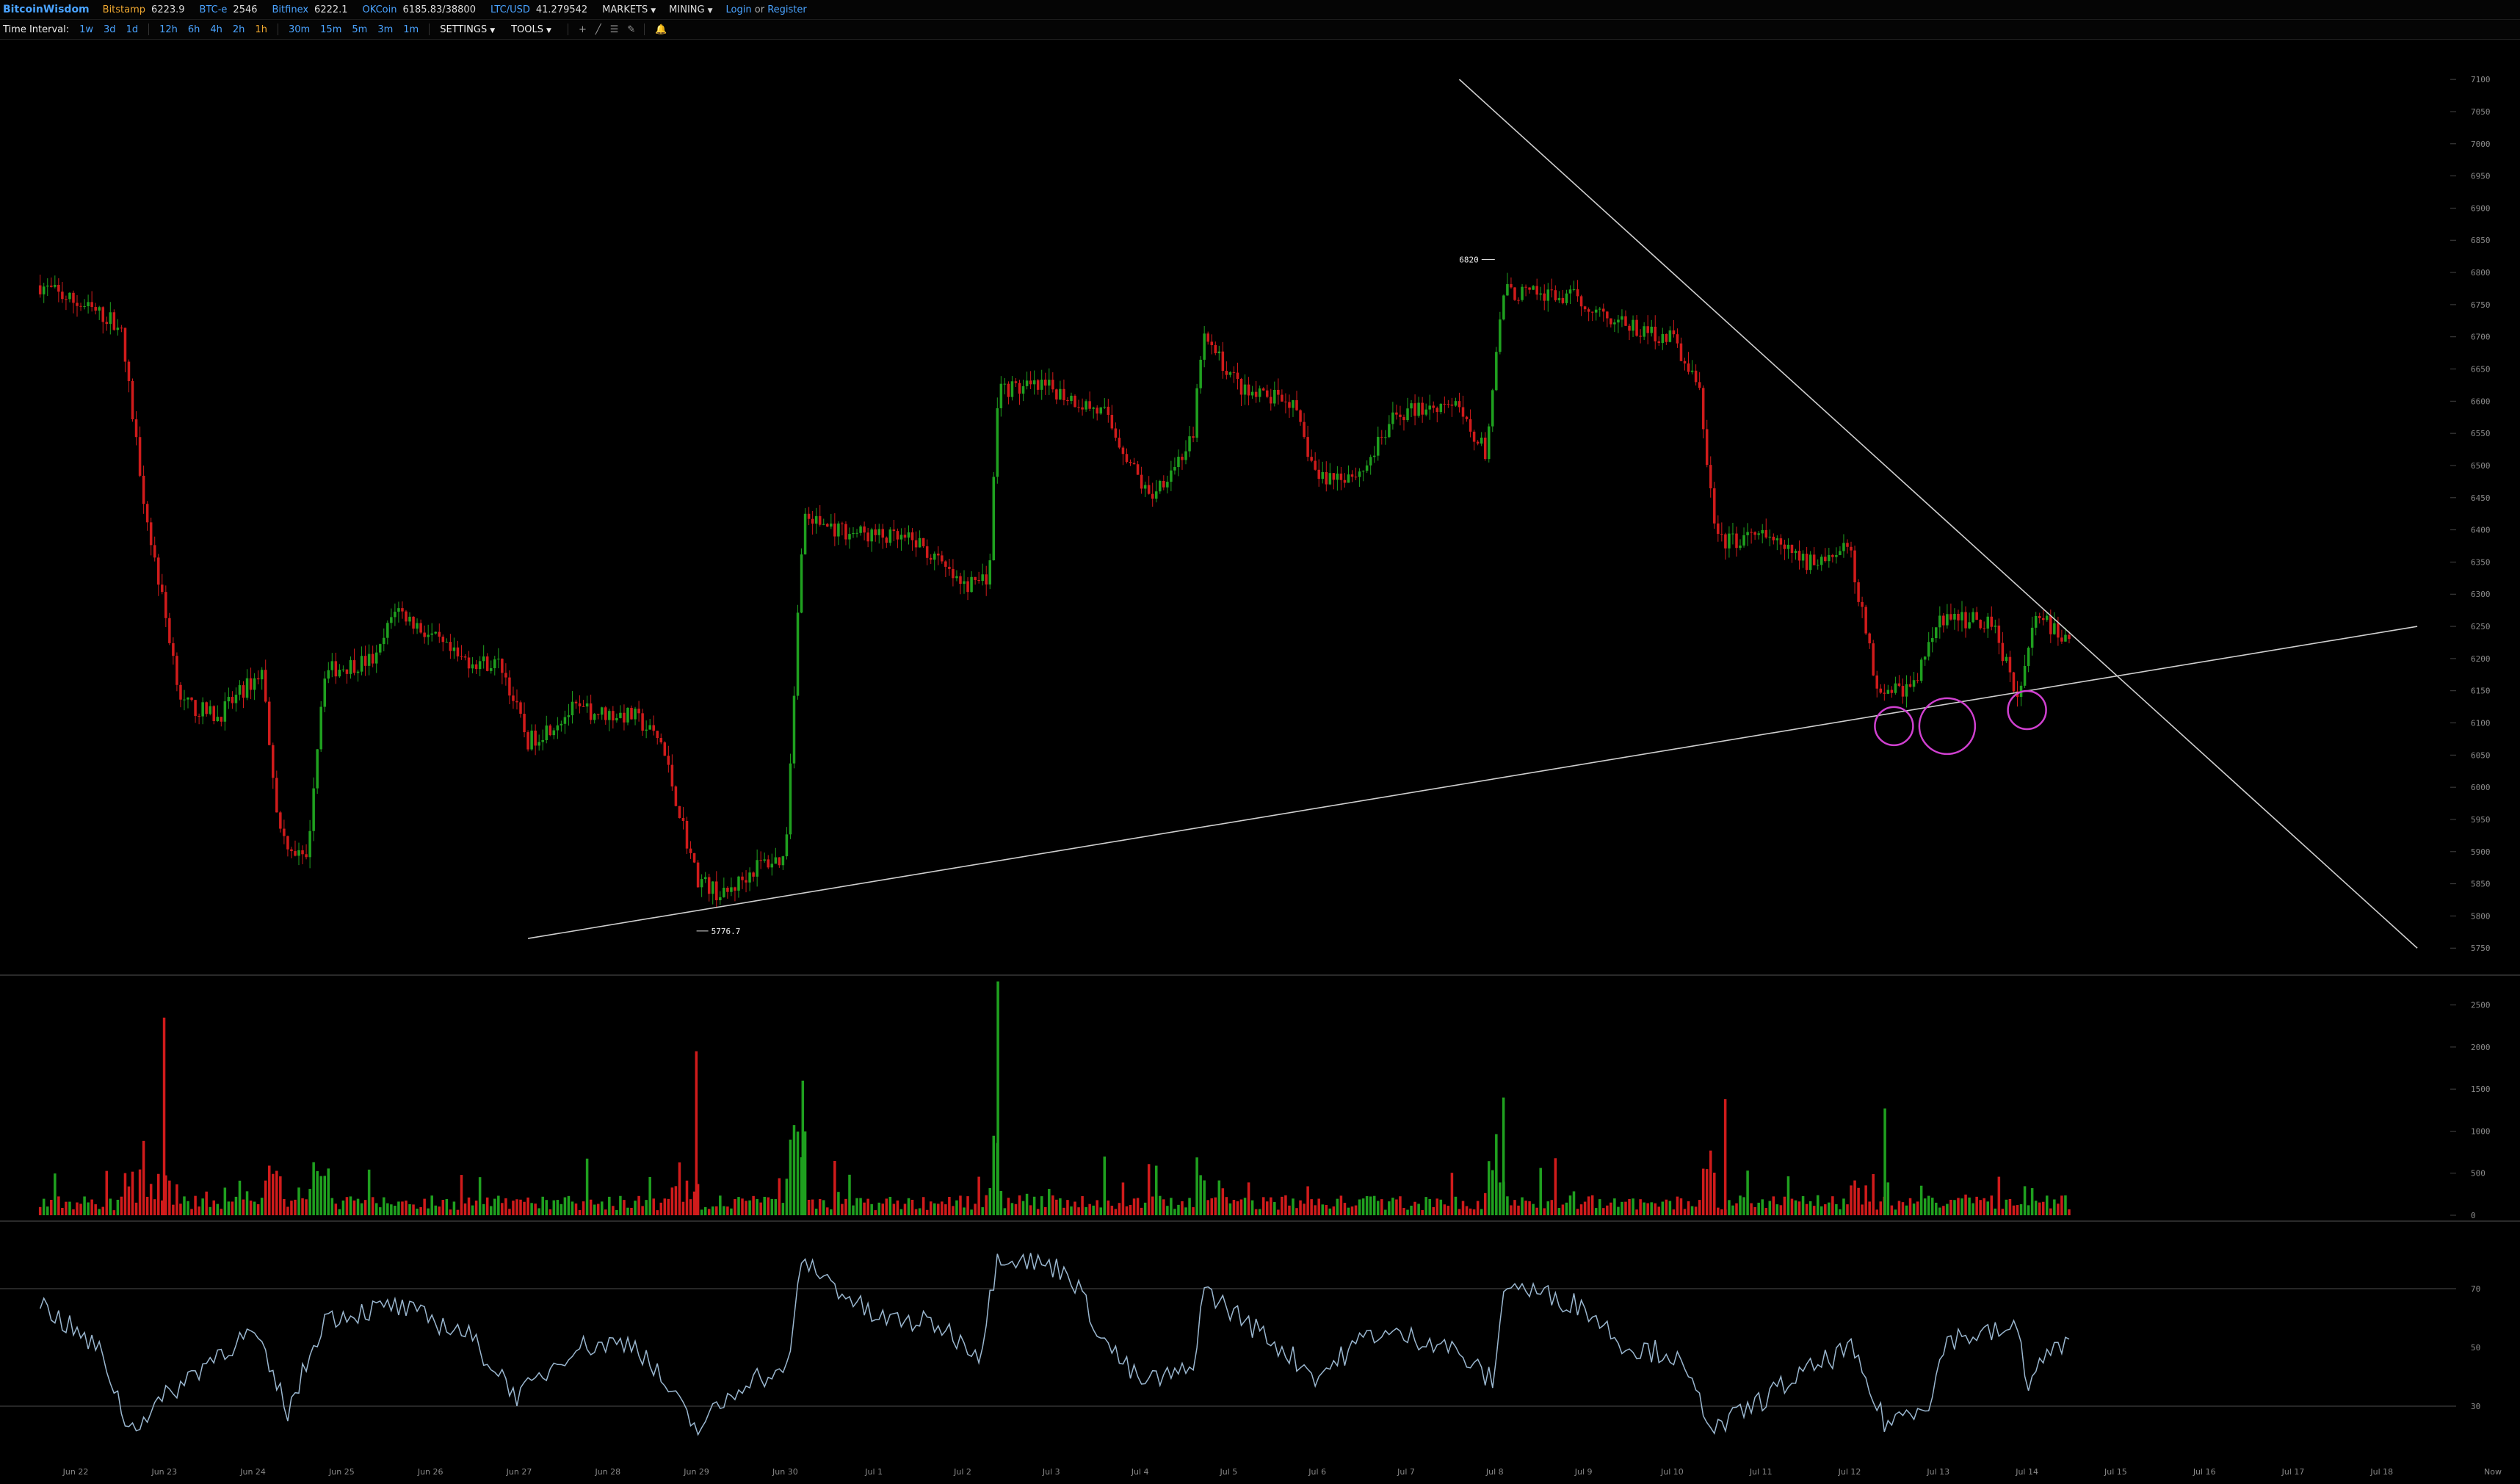 The width and height of the screenshot is (2520, 1484). What do you see at coordinates (310, 9) in the screenshot?
I see `ticker-bitfinex: Bitfinex 6222.1` at bounding box center [310, 9].